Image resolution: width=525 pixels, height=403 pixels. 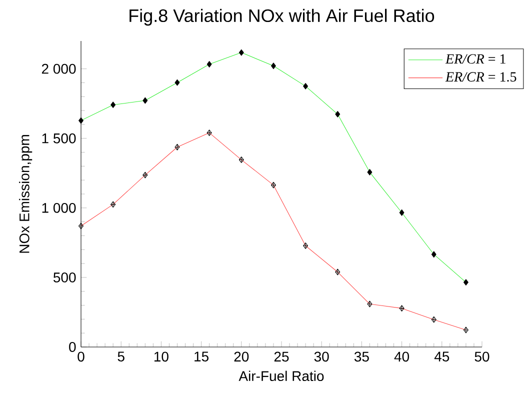 What do you see at coordinates (442, 357) in the screenshot?
I see `x-tick-label: 45` at bounding box center [442, 357].